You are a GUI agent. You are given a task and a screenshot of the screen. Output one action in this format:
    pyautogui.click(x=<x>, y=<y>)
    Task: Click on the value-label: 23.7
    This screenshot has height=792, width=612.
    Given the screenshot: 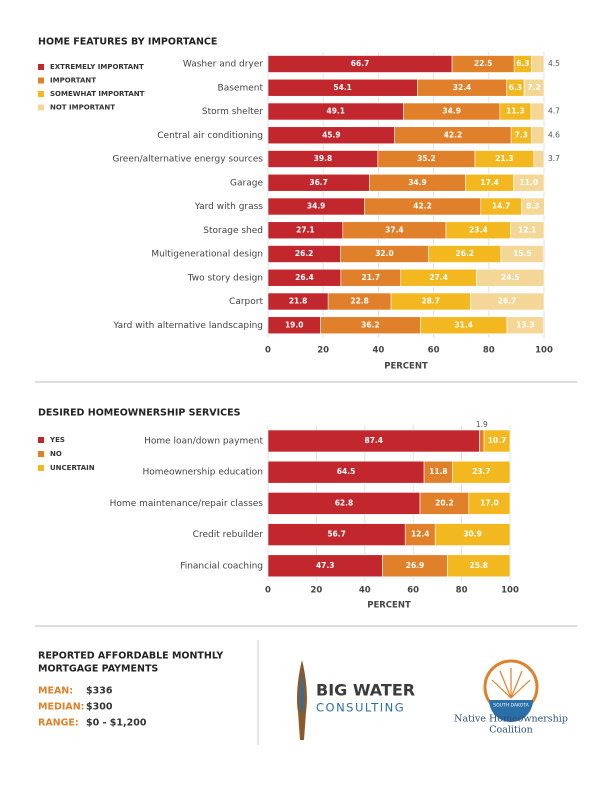 What is the action you would take?
    pyautogui.click(x=481, y=471)
    